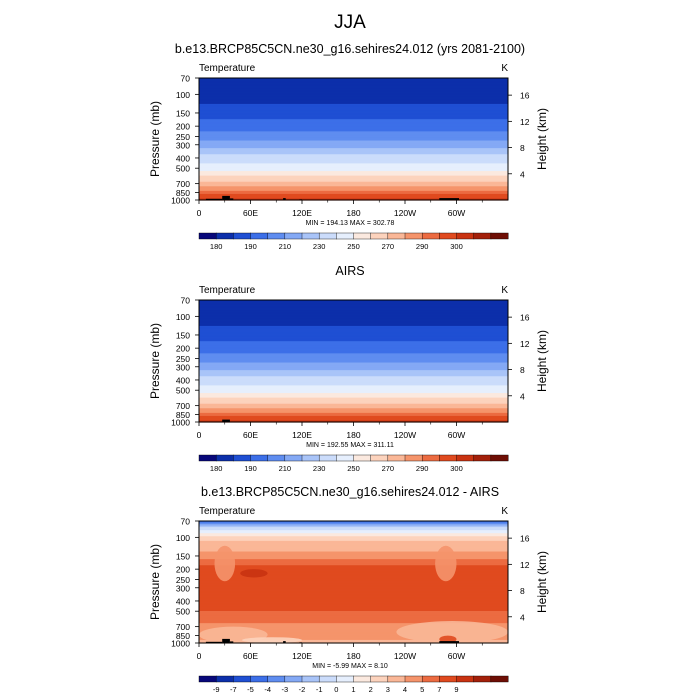 The width and height of the screenshot is (700, 700). Describe the element at coordinates (525, 318) in the screenshot. I see `height-tick-label: 16` at that location.